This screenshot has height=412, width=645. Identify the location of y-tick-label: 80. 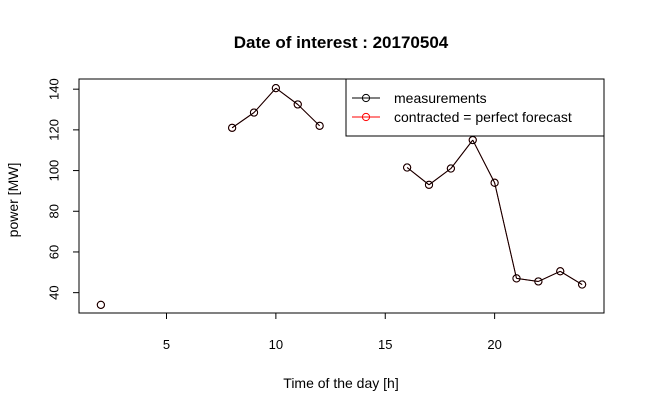
(53, 211).